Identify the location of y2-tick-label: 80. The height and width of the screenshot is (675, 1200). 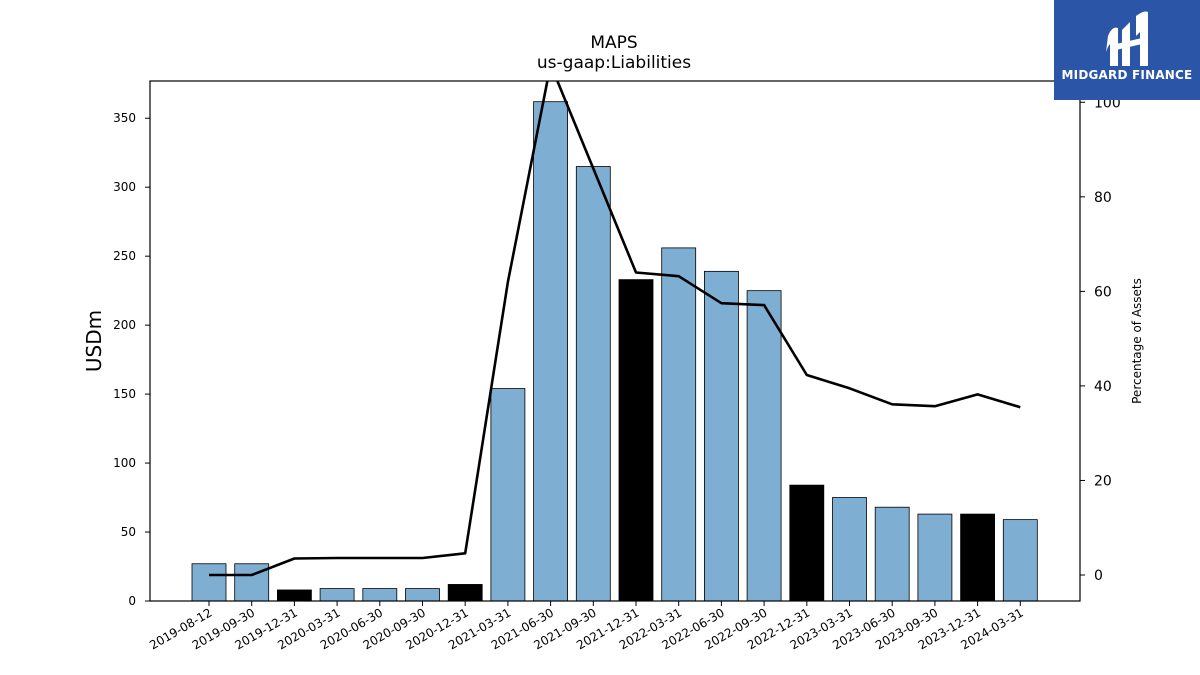
(1103, 198).